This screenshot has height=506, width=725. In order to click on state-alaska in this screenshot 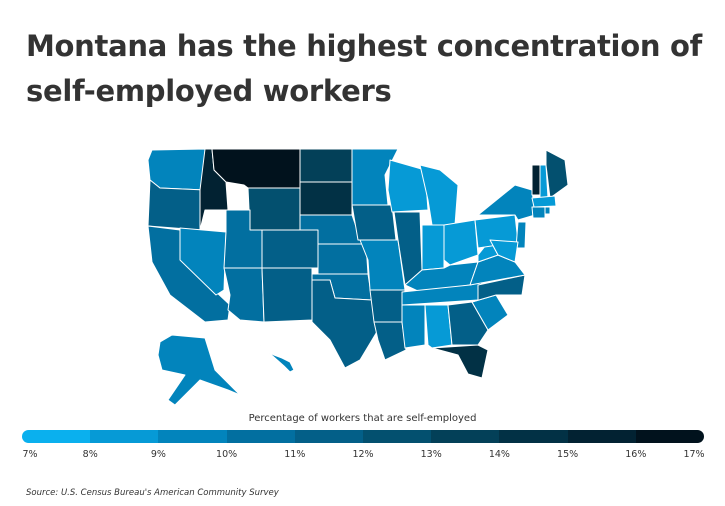, I will do `click(199, 370)`.